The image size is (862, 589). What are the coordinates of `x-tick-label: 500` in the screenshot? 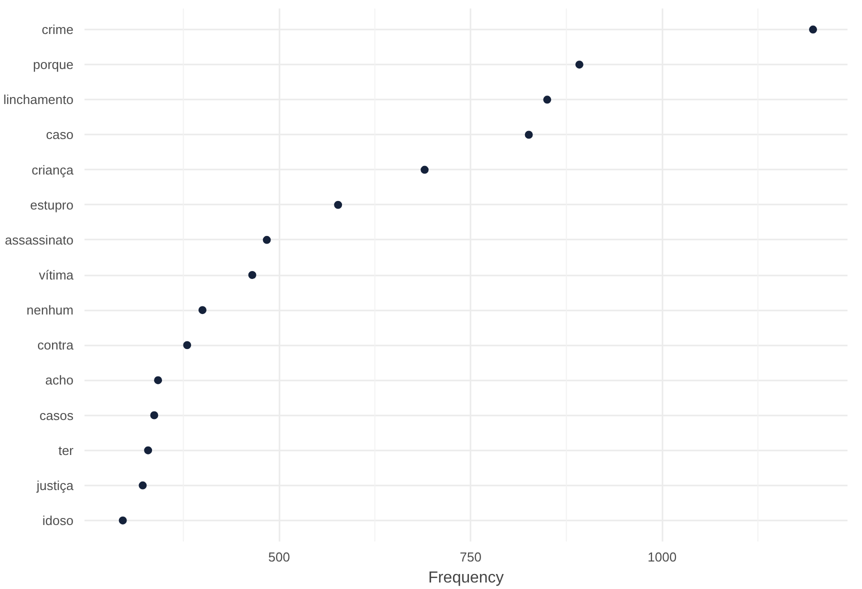 It's located at (279, 557).